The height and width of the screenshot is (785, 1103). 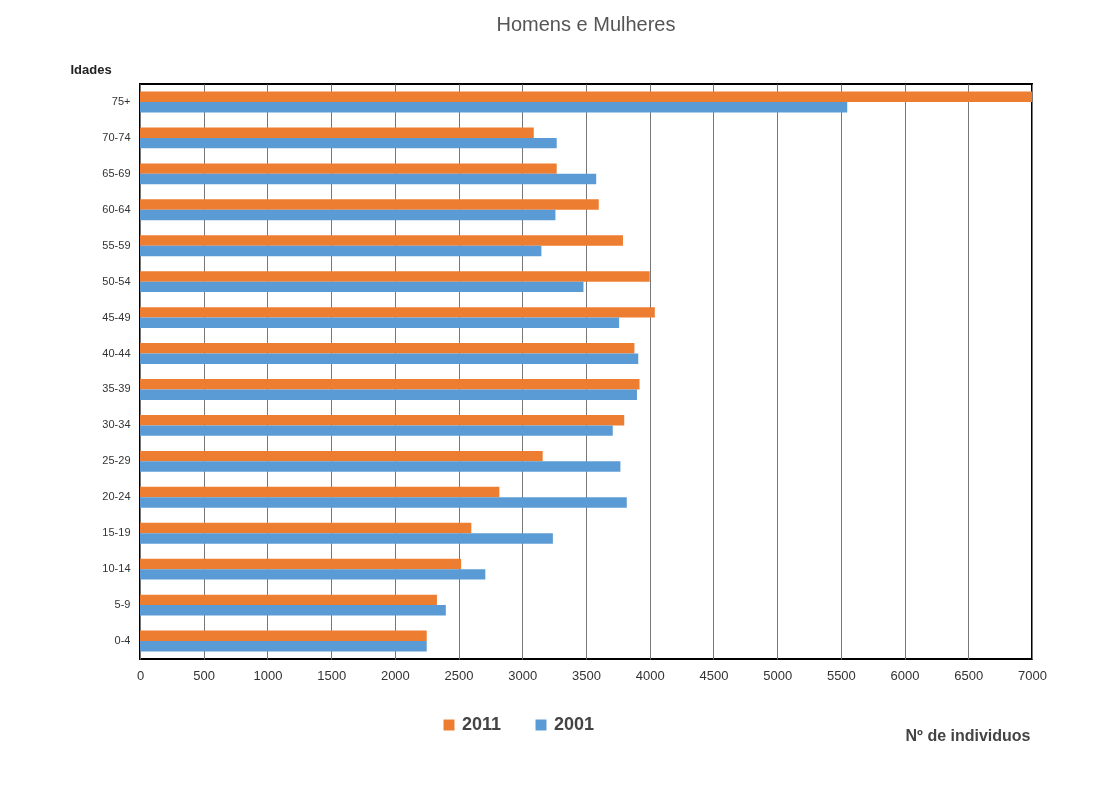 What do you see at coordinates (1032, 675) in the screenshot?
I see `x-tick-label: 7000` at bounding box center [1032, 675].